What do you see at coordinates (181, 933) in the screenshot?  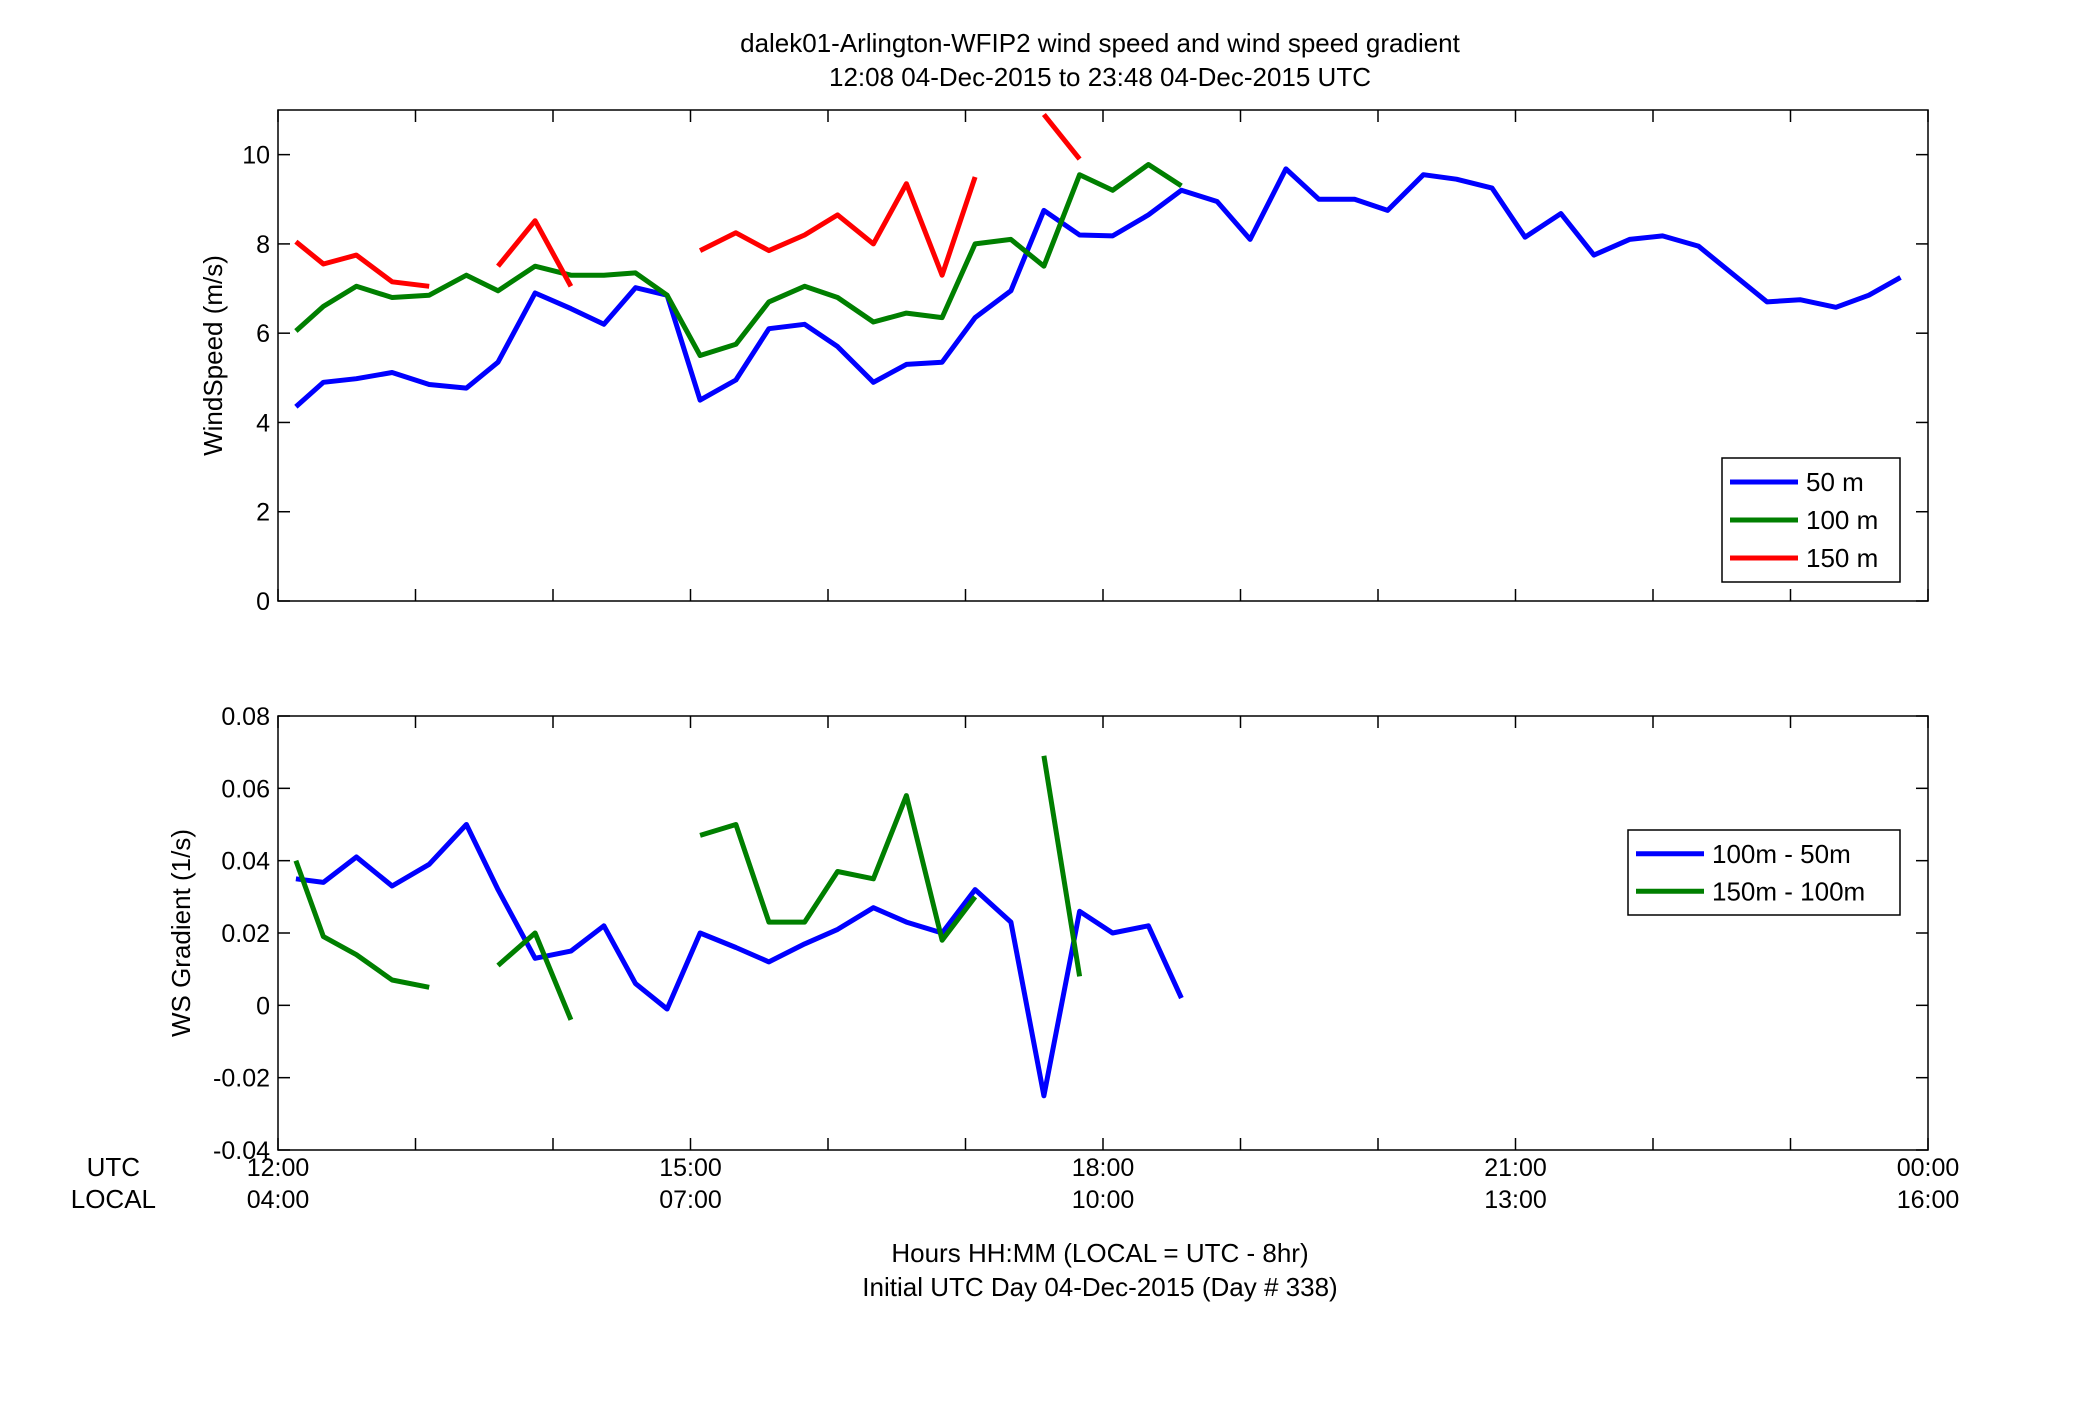 I see `y-axis-label: WS Gradient (1/s)` at bounding box center [181, 933].